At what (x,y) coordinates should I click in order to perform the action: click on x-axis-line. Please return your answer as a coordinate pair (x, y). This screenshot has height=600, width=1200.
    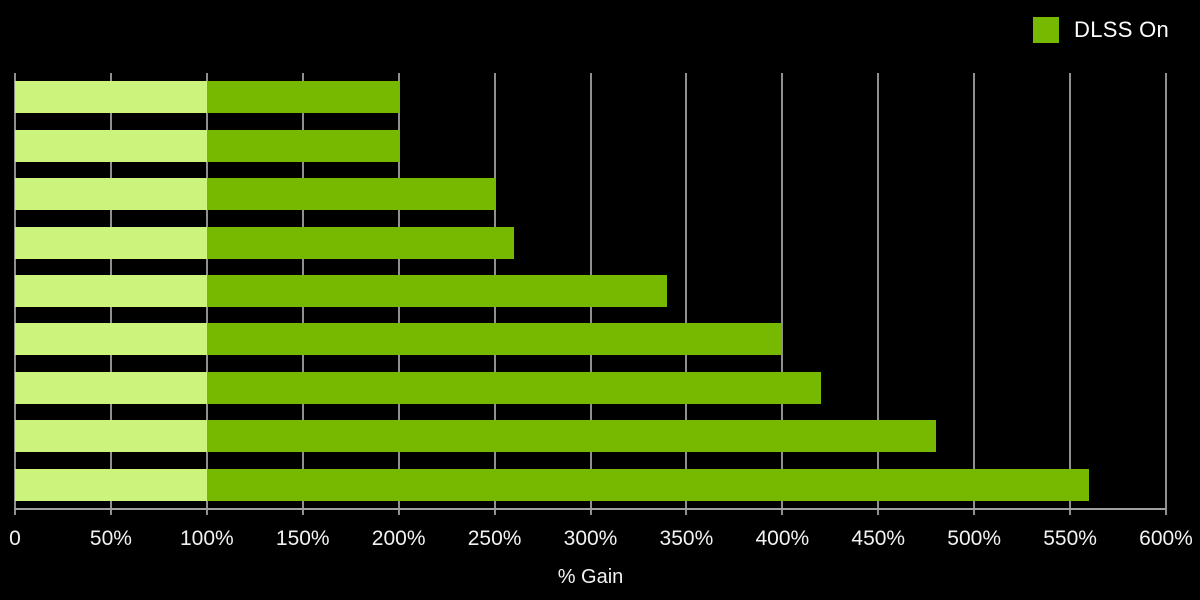
    Looking at the image, I should click on (590, 509).